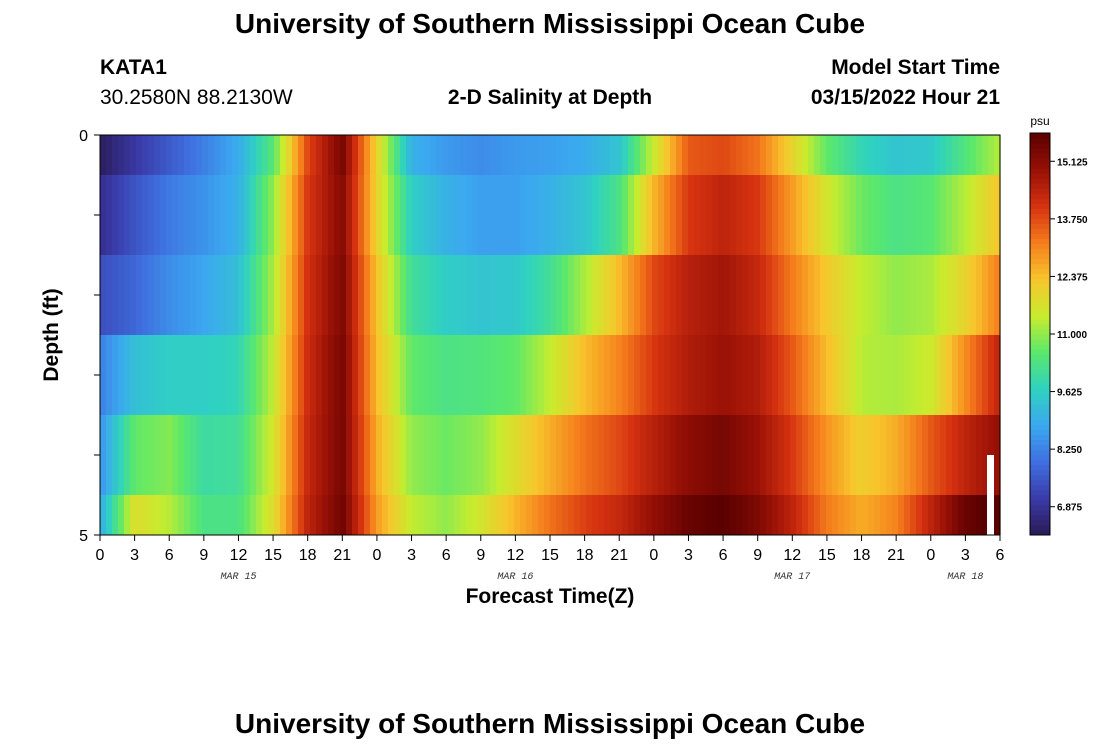  I want to click on x-tick-label: 21, so click(896, 555).